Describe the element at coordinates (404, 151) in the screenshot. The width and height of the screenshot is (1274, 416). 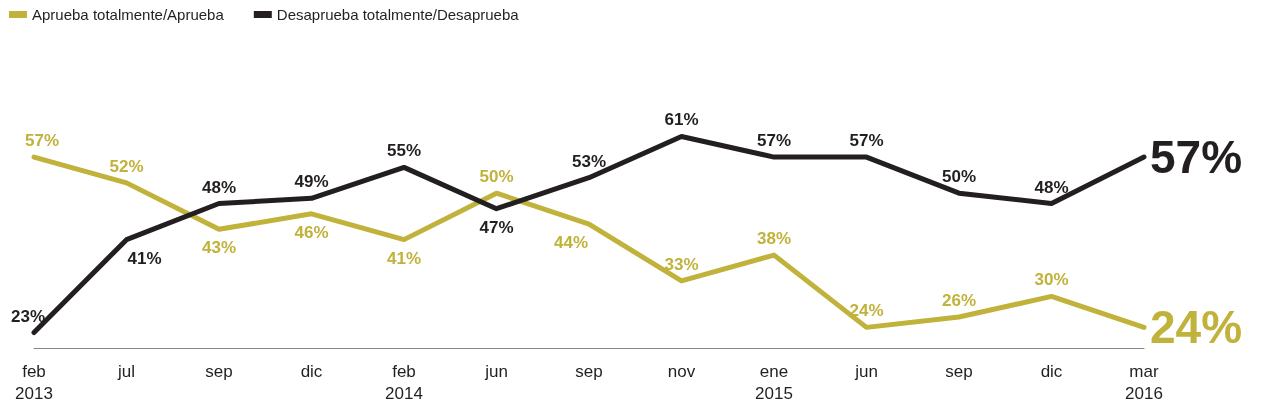
I see `data-label: 55%` at that location.